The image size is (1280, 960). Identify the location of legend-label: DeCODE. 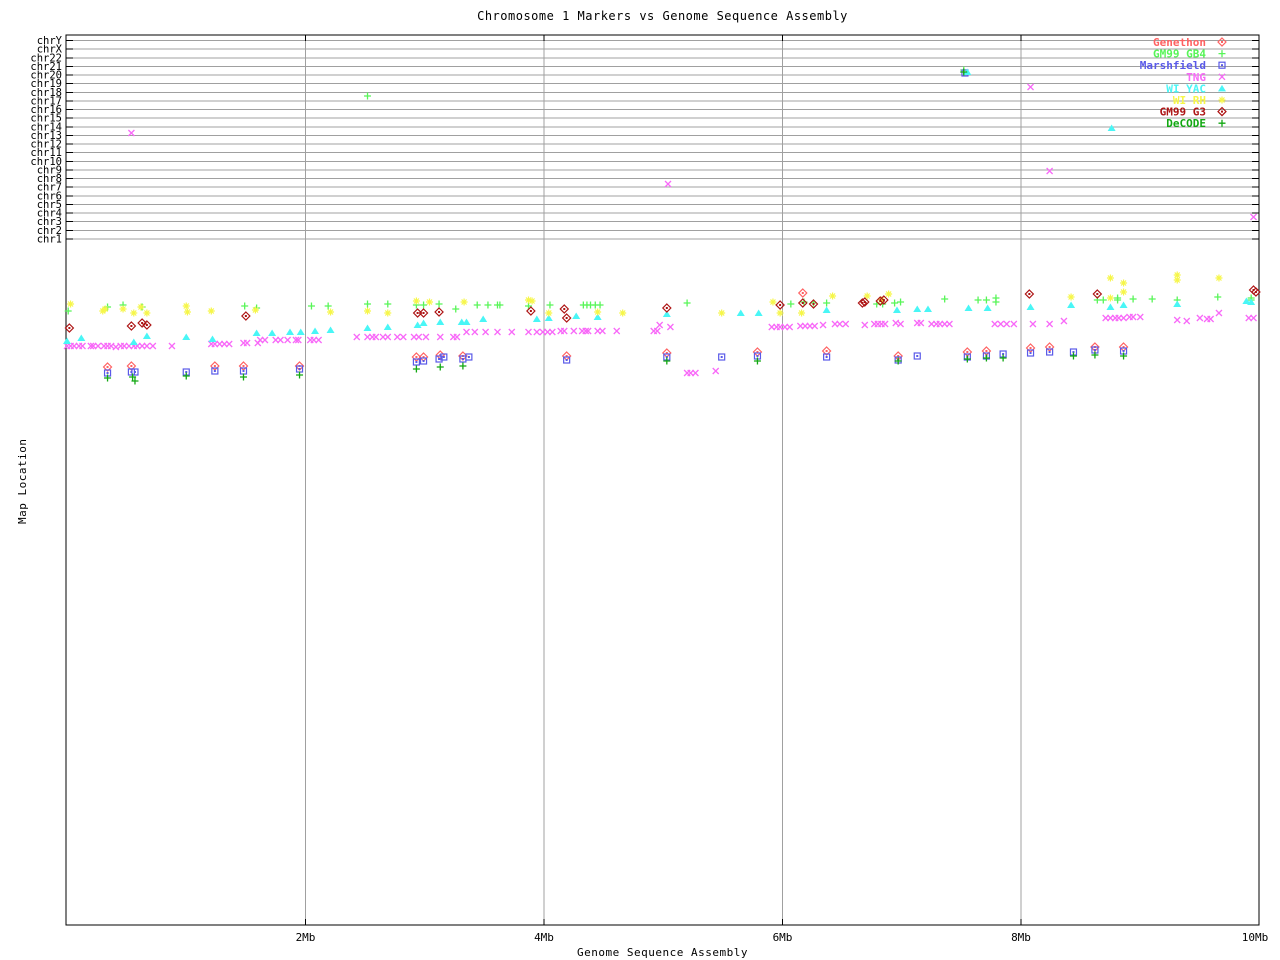
(1186, 123).